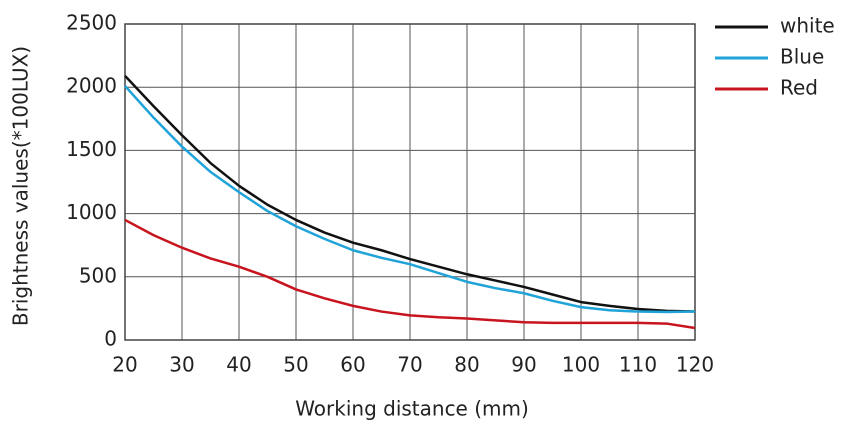 Image resolution: width=854 pixels, height=429 pixels. Describe the element at coordinates (466, 365) in the screenshot. I see `x-tick-label: 80` at that location.